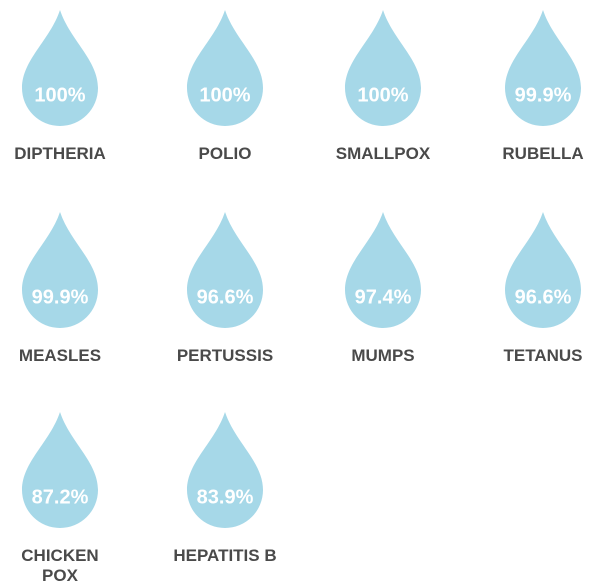 This screenshot has width=594, height=588. I want to click on percentage: 83.9%, so click(225, 497).